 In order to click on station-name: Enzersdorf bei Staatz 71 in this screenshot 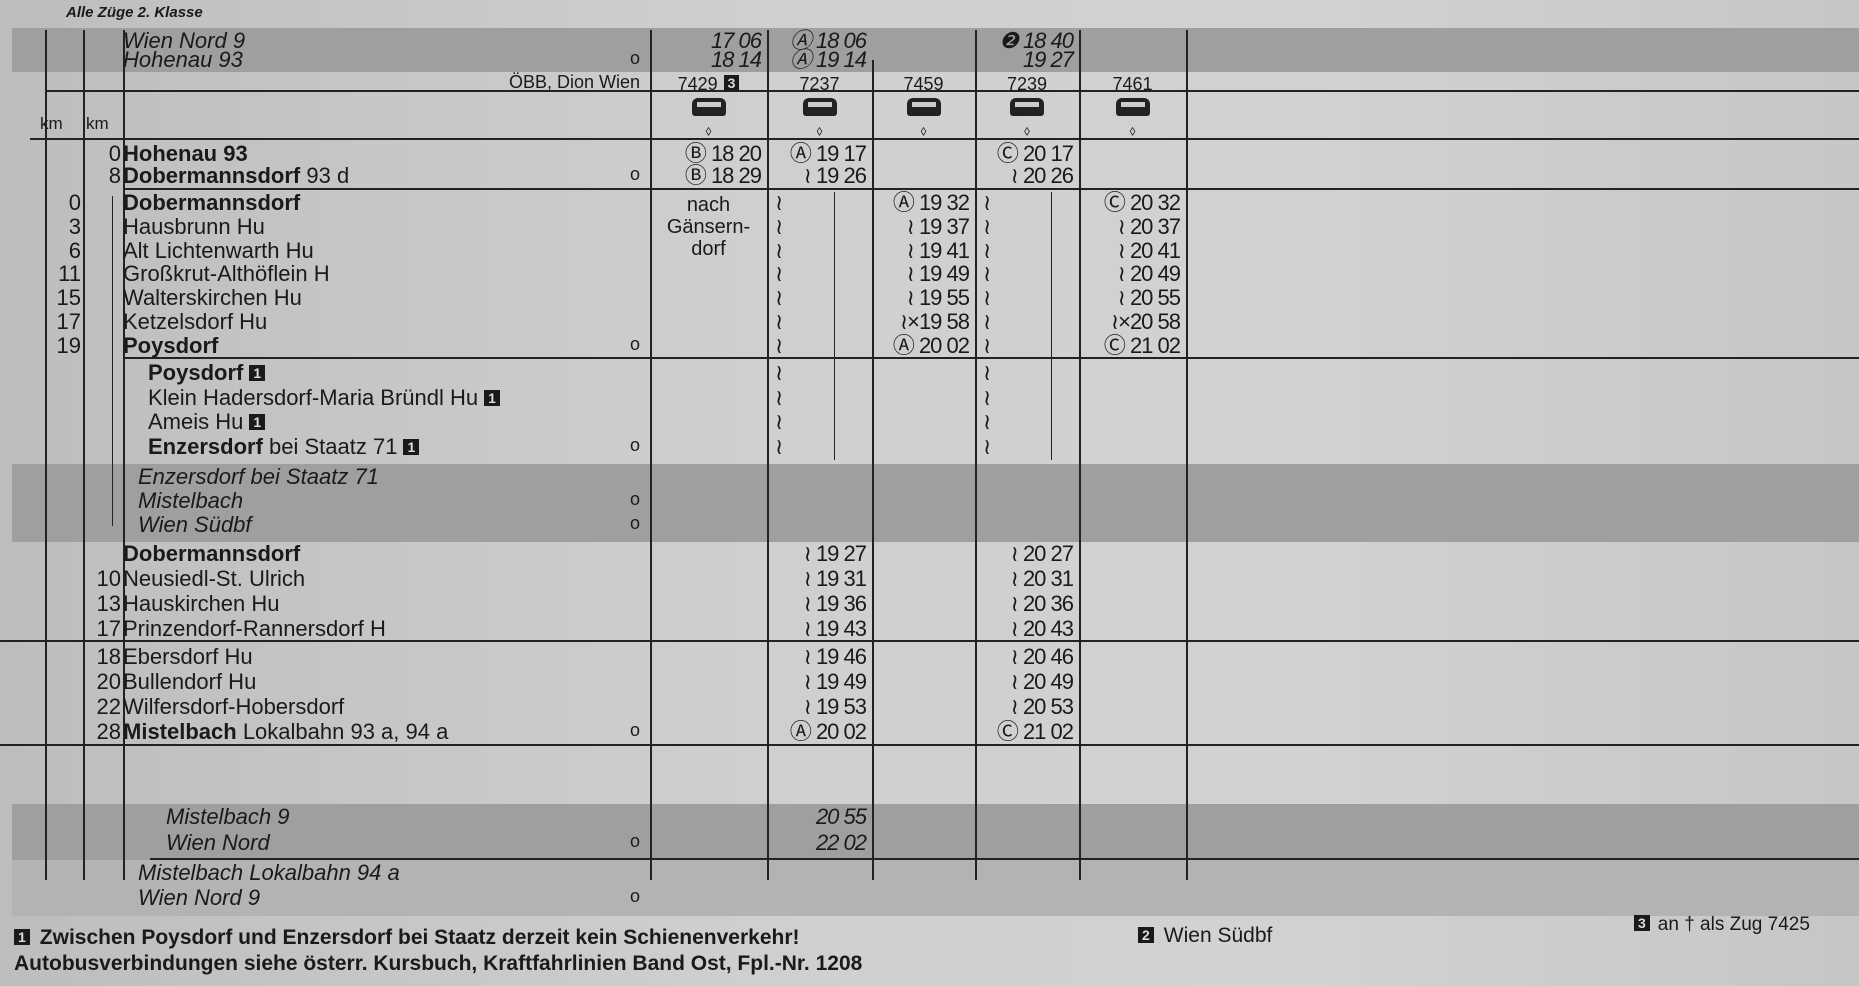, I will do `click(258, 477)`.